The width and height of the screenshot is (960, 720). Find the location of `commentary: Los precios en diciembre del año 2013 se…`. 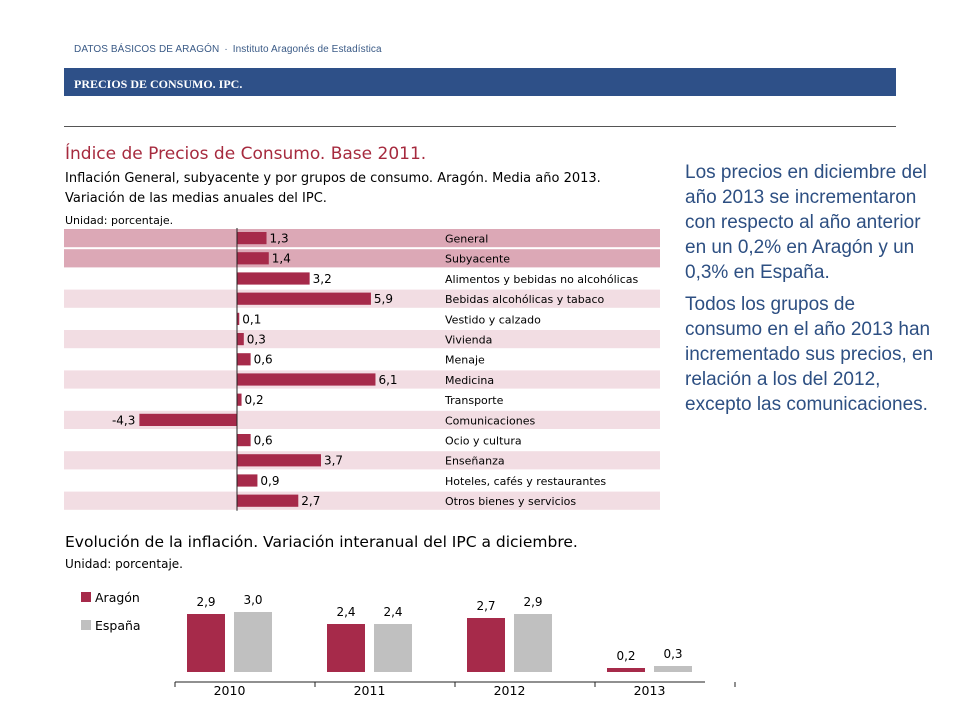

commentary: Los precios en diciembre del año 2013 se… is located at coordinates (811, 292).